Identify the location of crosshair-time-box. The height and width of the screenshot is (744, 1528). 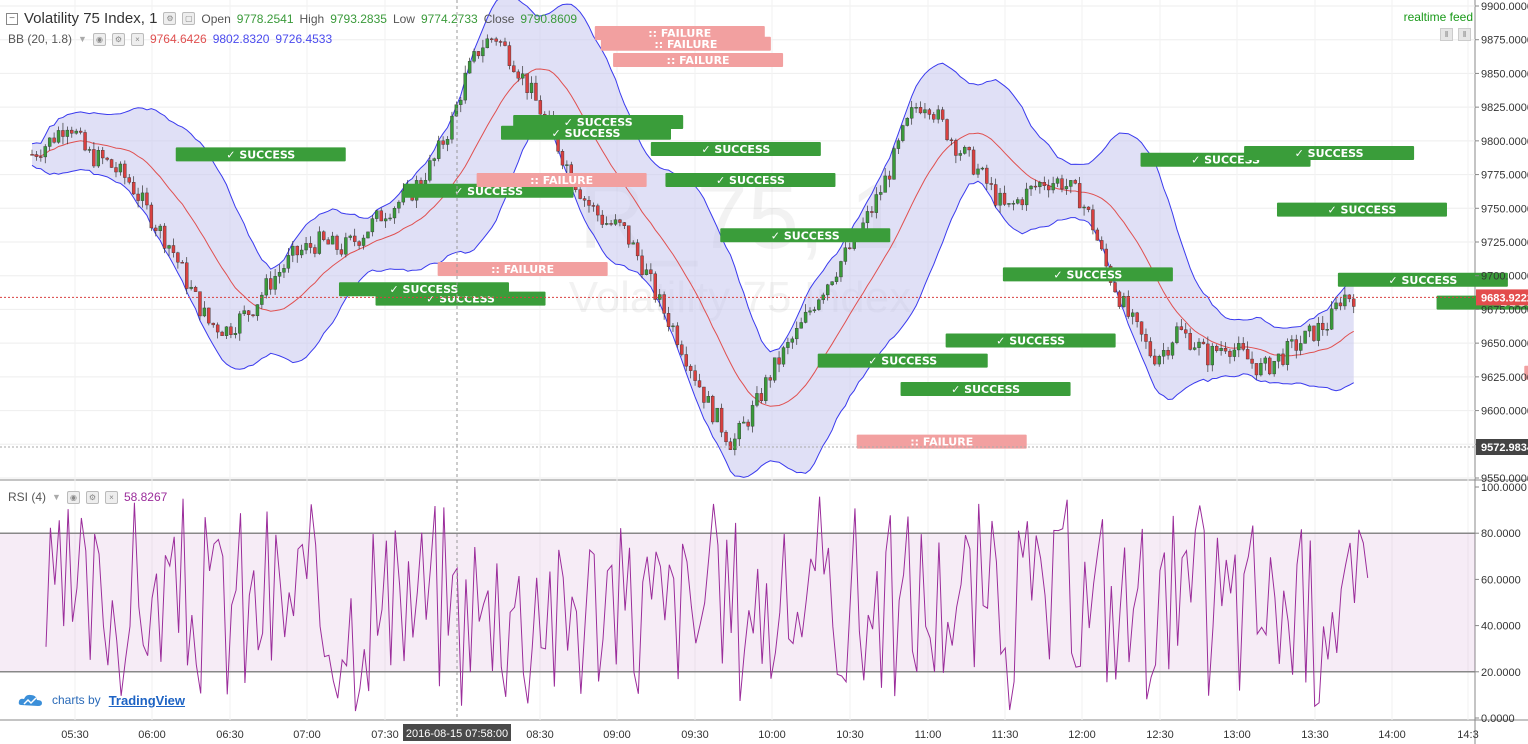
(457, 732).